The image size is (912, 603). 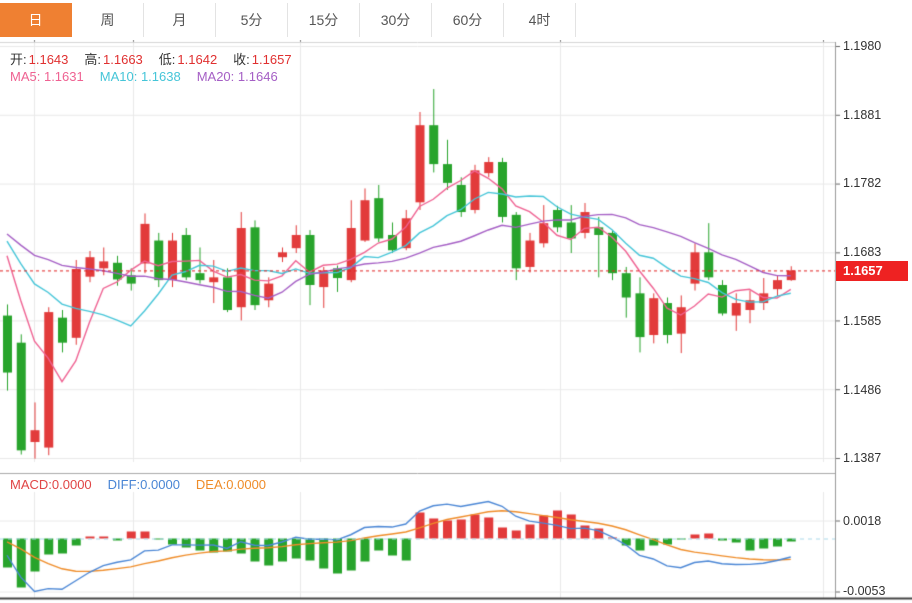 What do you see at coordinates (862, 252) in the screenshot?
I see `price-axis-label: 1.1683` at bounding box center [862, 252].